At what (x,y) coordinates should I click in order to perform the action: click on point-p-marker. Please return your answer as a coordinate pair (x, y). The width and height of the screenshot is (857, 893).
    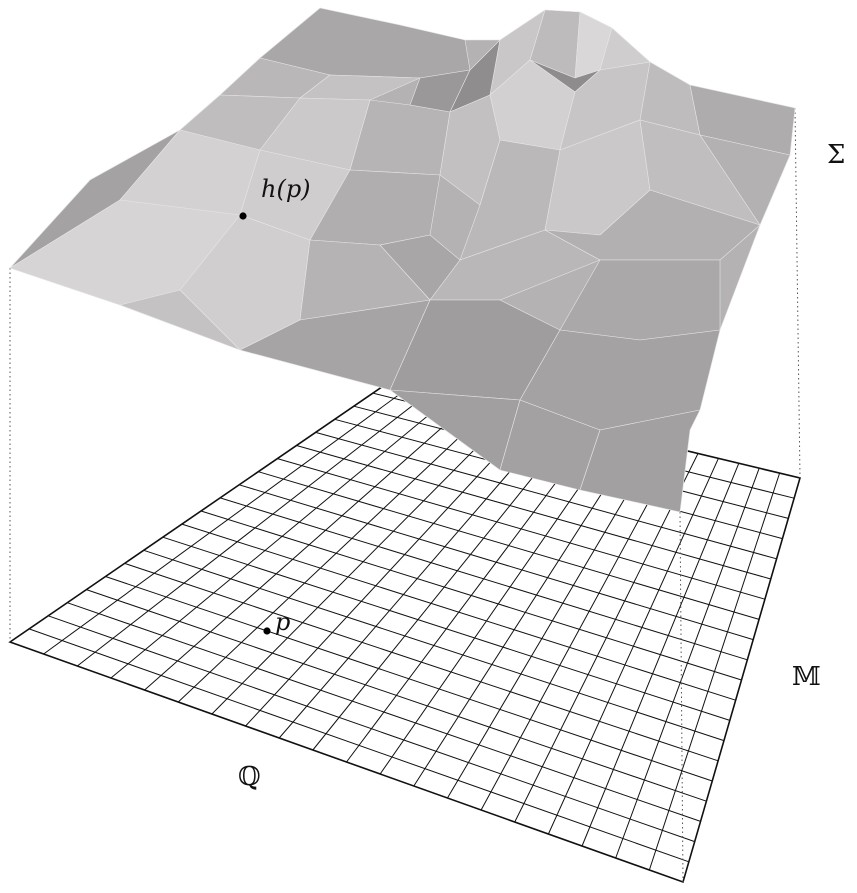
    Looking at the image, I should click on (267, 631).